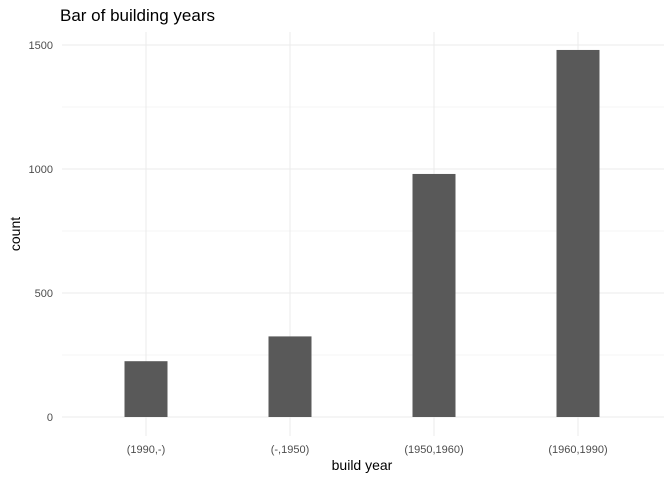 The width and height of the screenshot is (672, 480). Describe the element at coordinates (577, 450) in the screenshot. I see `x-tick-label: (1960,1990)` at that location.